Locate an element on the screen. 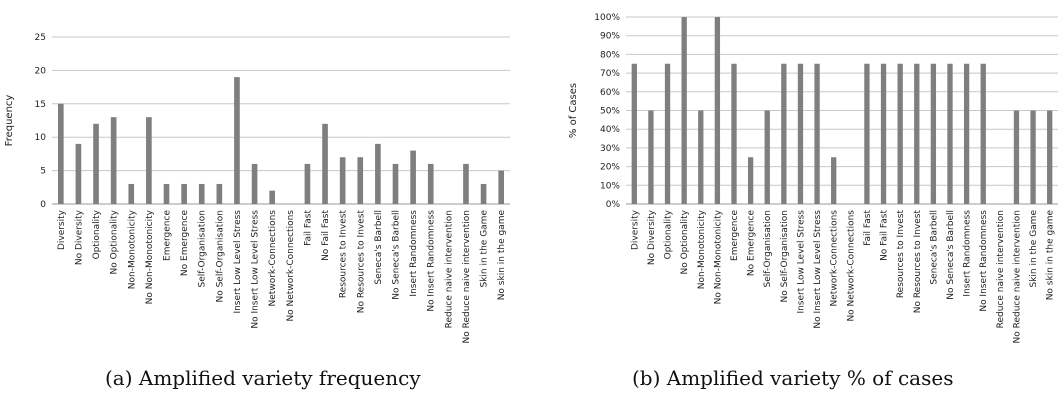 Image resolution: width=1062 pixels, height=401 pixels. x-tick-label: Fail Fast is located at coordinates (308, 228).